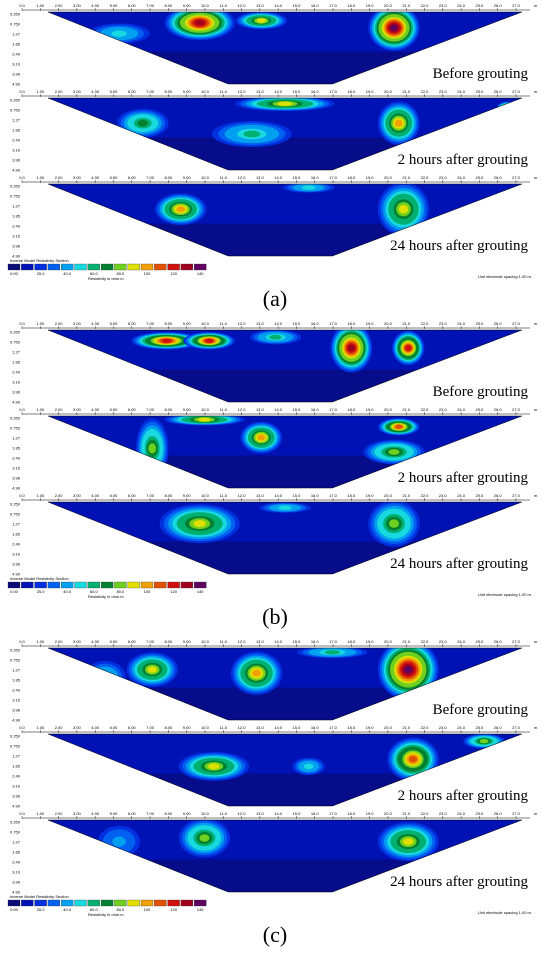  What do you see at coordinates (459, 246) in the screenshot?
I see `section-caption: 24 hours after grouting` at bounding box center [459, 246].